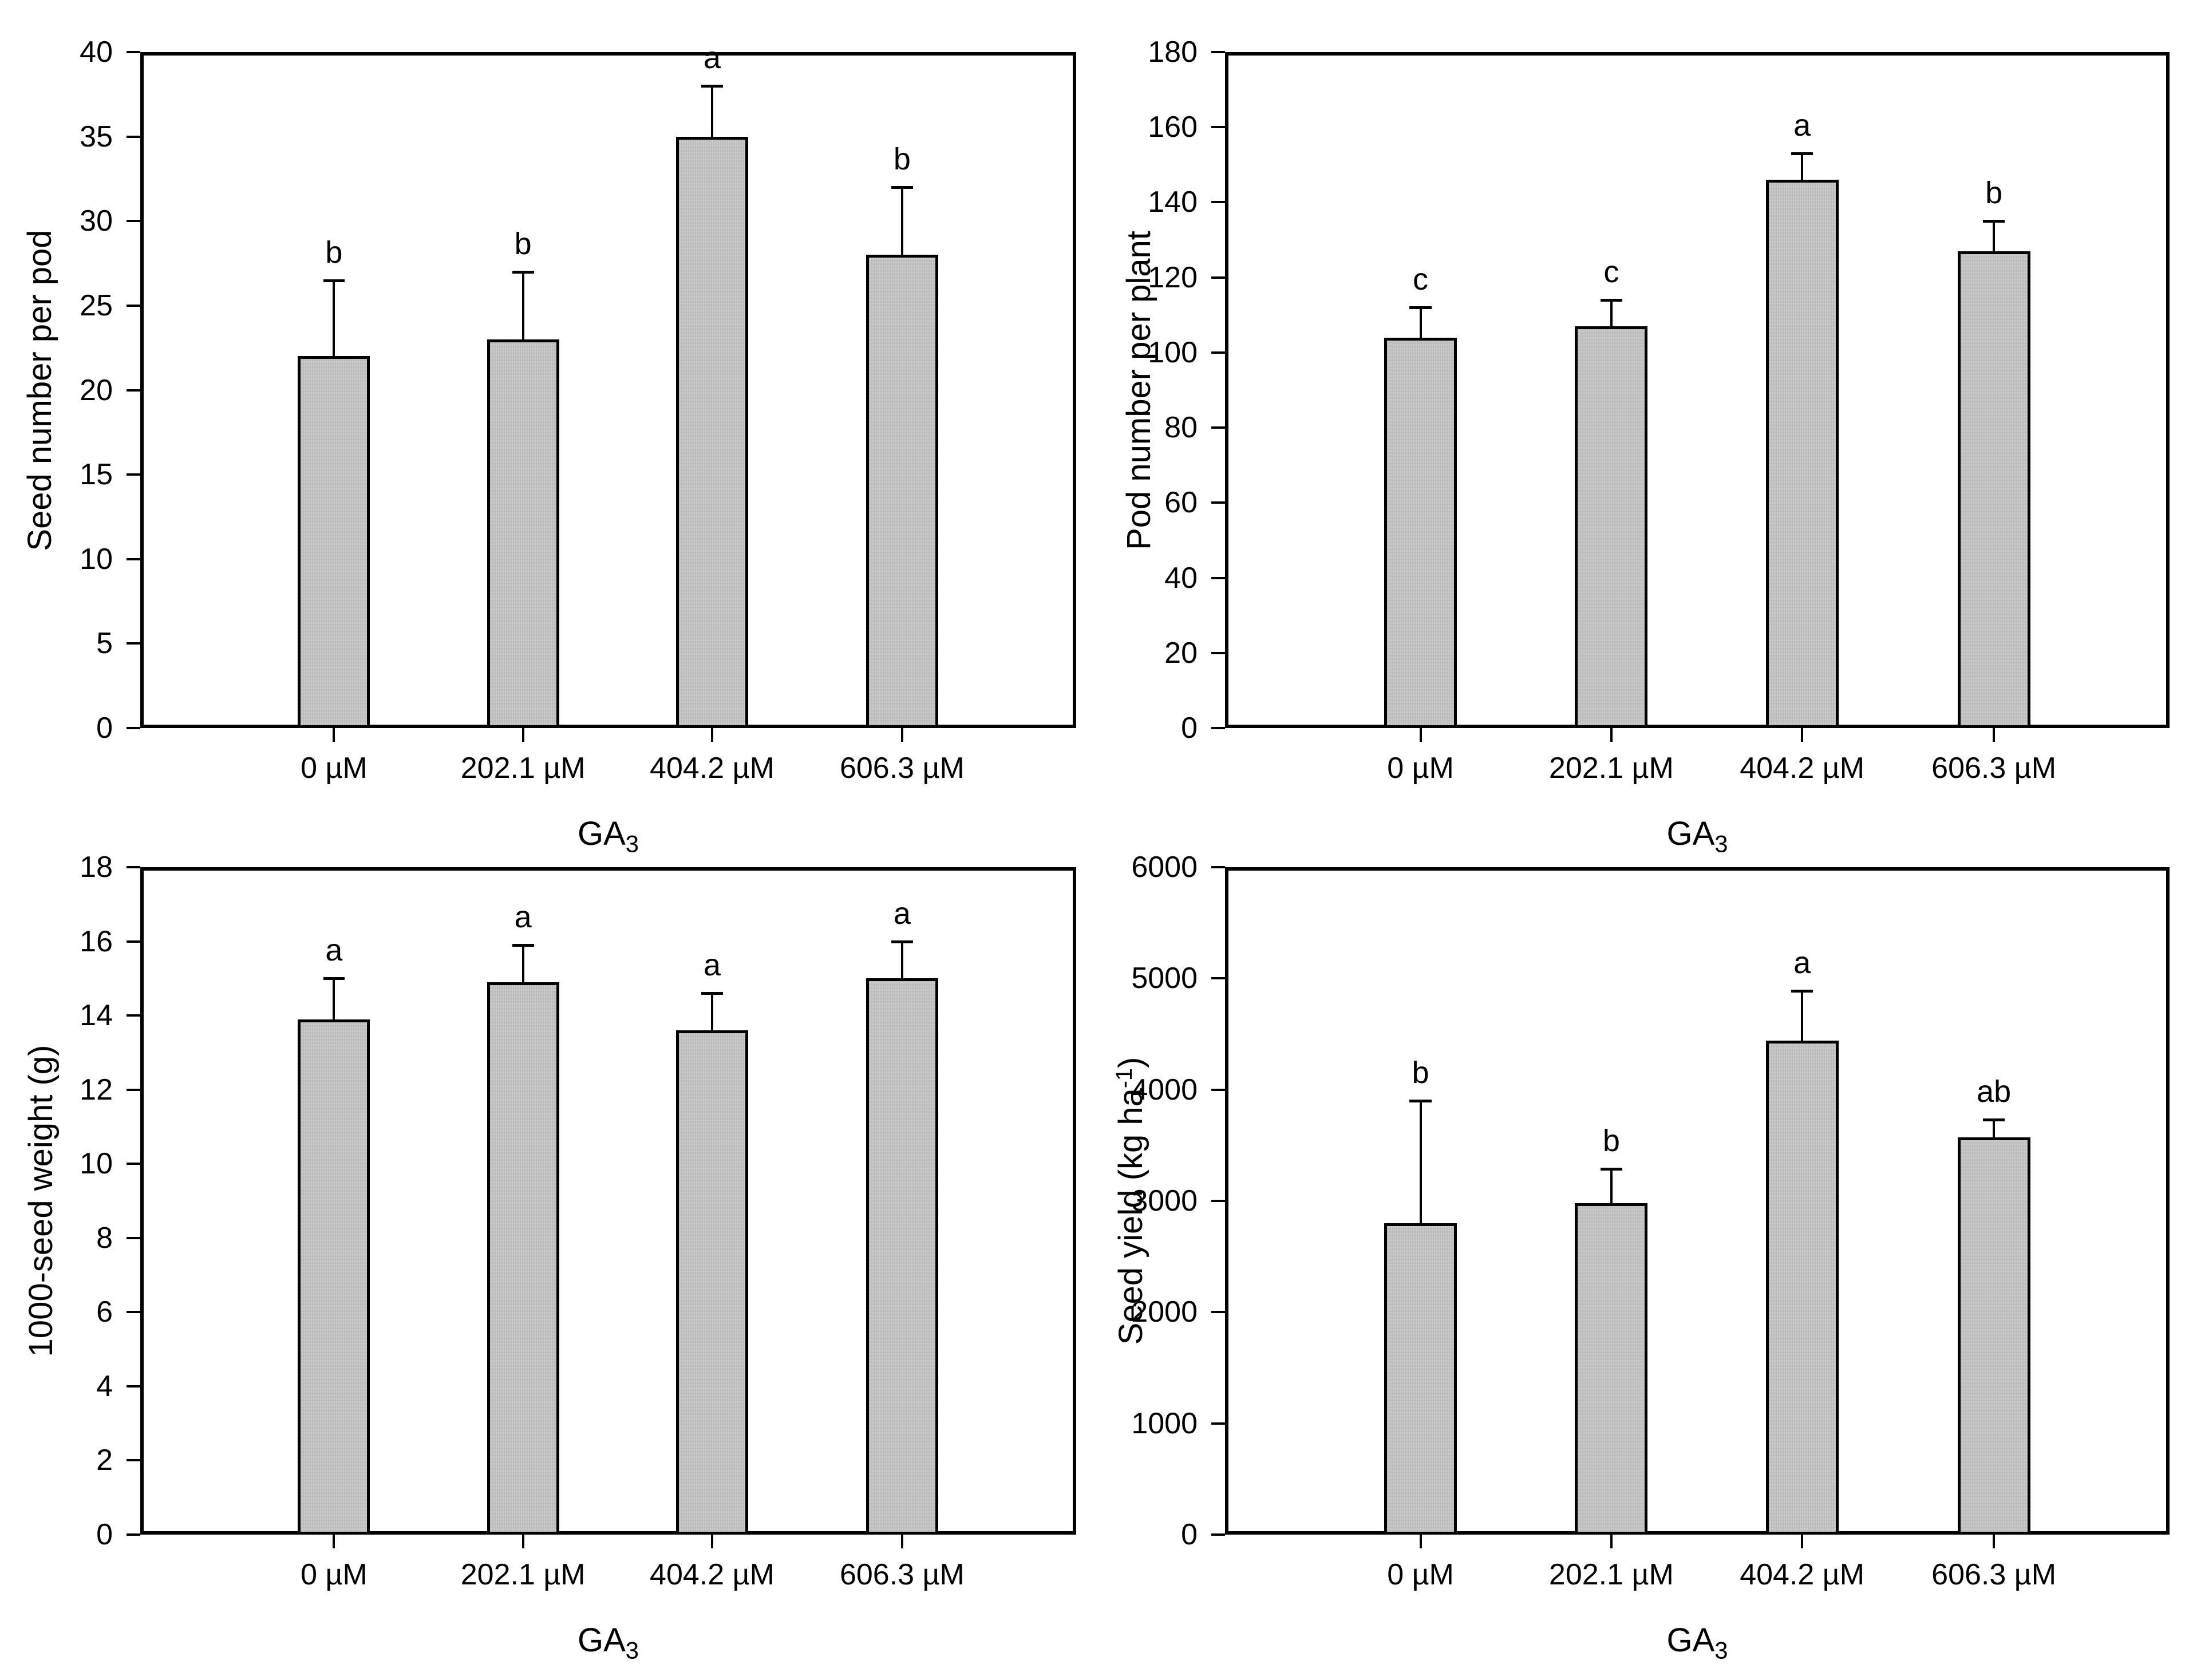  I want to click on y-tick-label: 140, so click(1173, 202).